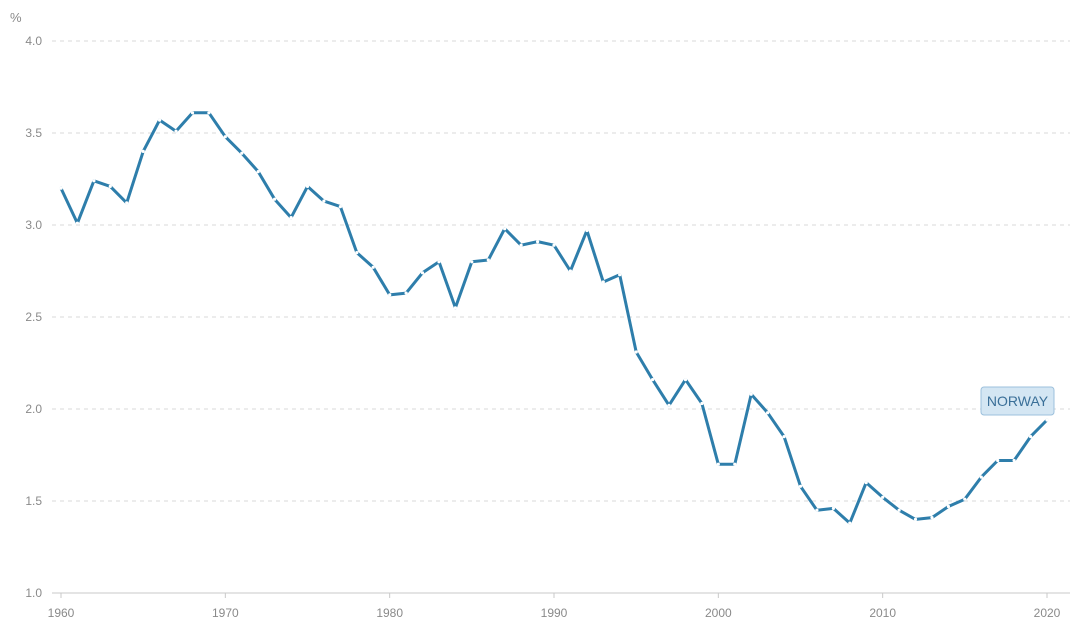 The height and width of the screenshot is (630, 1071). Describe the element at coordinates (33, 133) in the screenshot. I see `y-tick-label: 3.5` at that location.